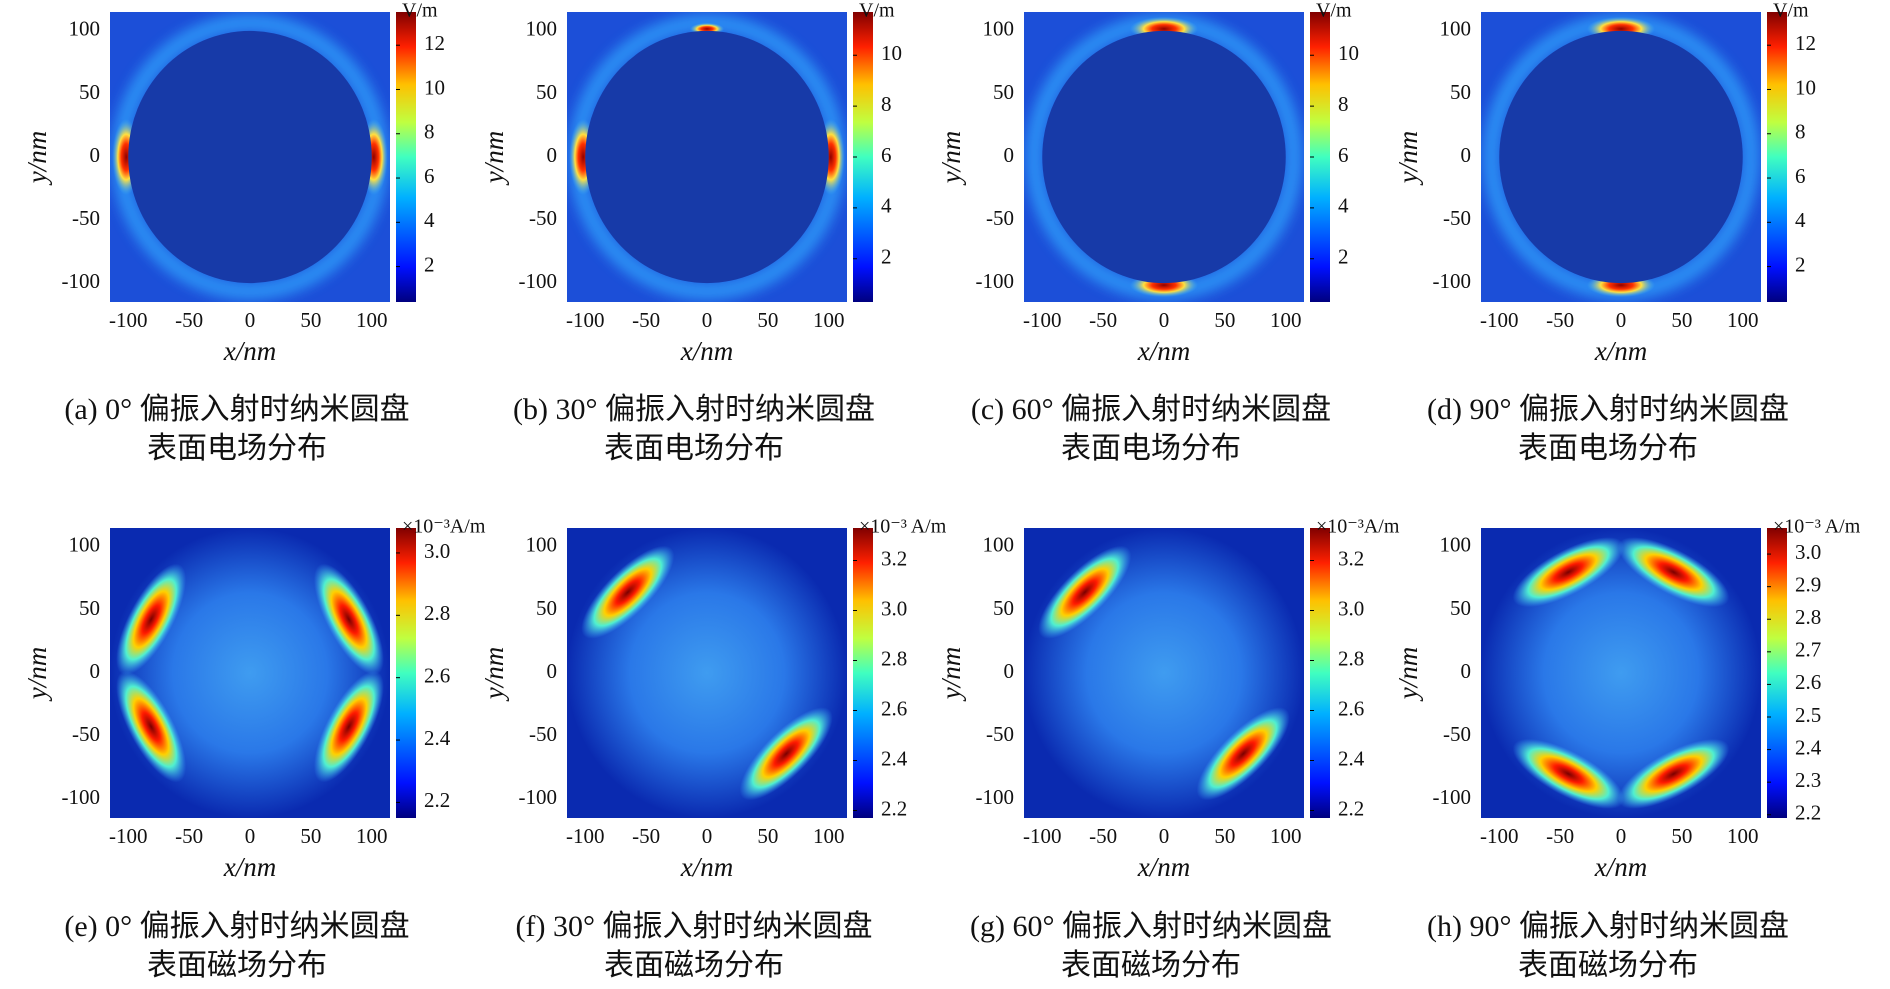  I want to click on colorbar-tick-label: 2.8, so click(1351, 658).